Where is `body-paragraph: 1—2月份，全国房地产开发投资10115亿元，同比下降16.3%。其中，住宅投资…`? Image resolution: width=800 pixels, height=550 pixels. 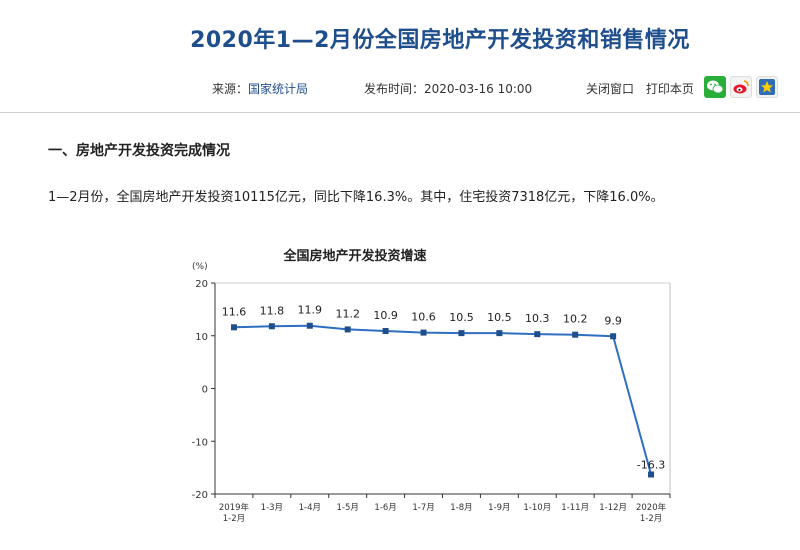 body-paragraph: 1—2月份，全国房地产开发投资10115亿元，同比下降16.3%。其中，住宅投资… is located at coordinates (356, 197).